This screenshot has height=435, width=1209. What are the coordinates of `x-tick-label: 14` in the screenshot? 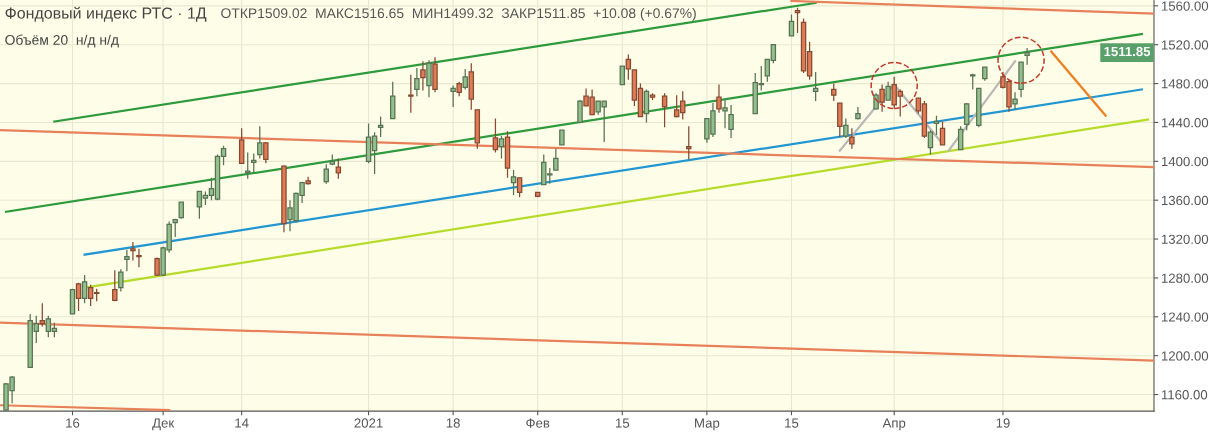 It's located at (242, 423).